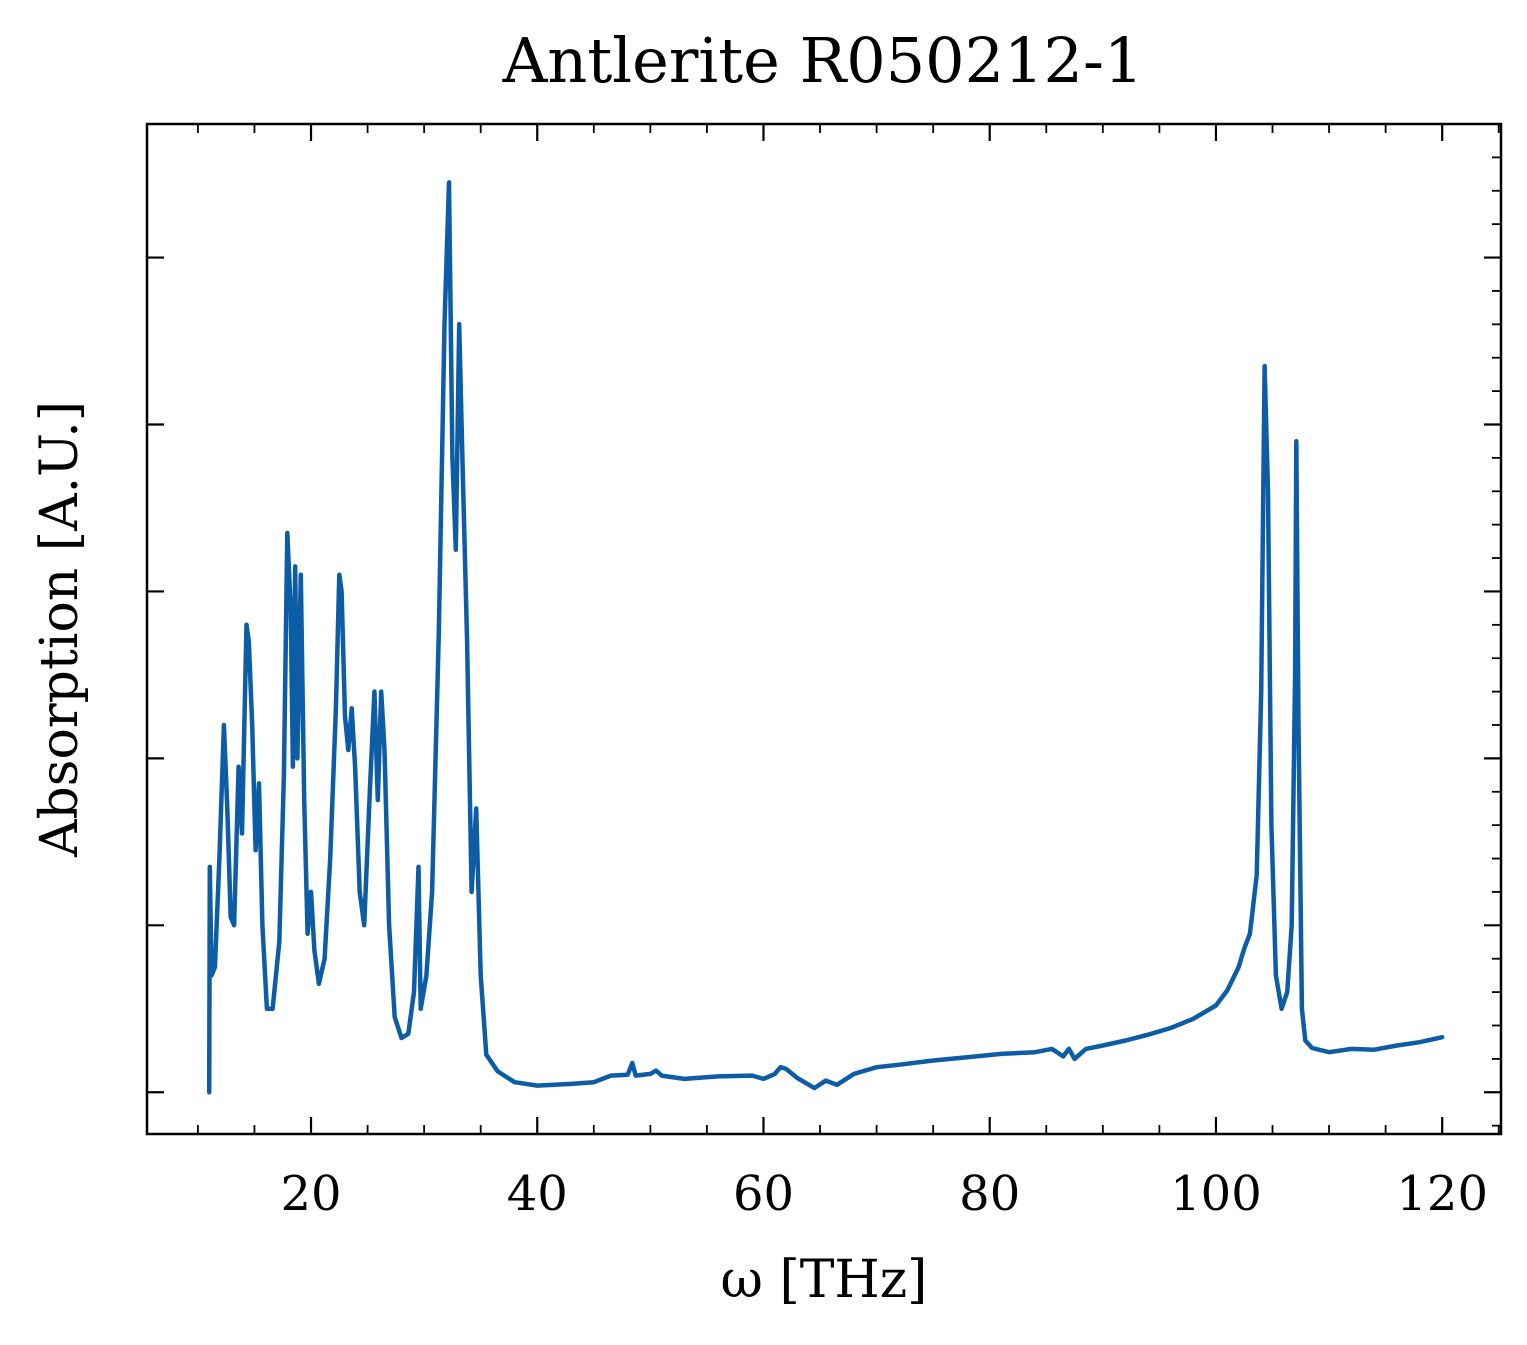 Image resolution: width=1527 pixels, height=1345 pixels. I want to click on x-tick-label: 100, so click(1216, 1194).